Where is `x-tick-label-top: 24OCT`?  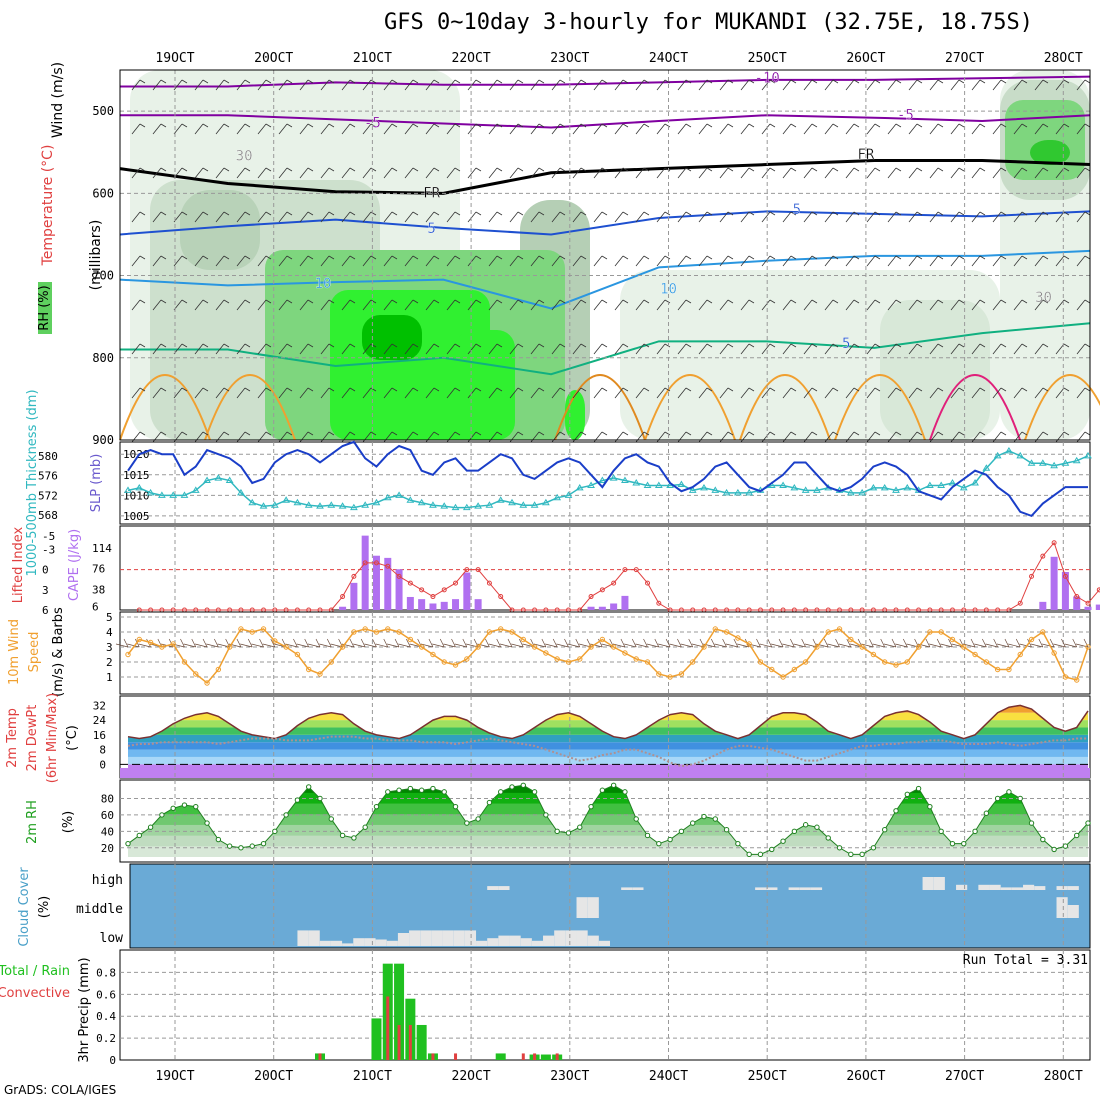
x-tick-label-top: 24OCT is located at coordinates (668, 58).